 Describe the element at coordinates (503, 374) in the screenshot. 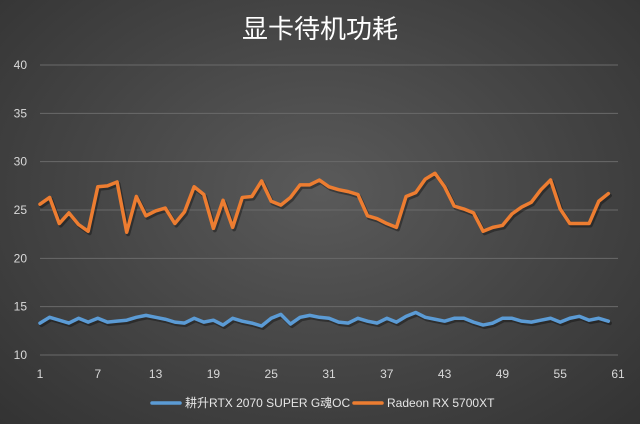

I see `x-tick-label: 49` at that location.